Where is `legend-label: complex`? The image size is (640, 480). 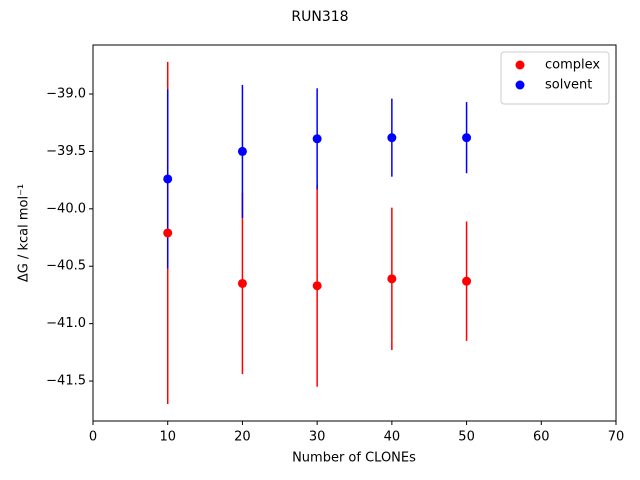
legend-label: complex is located at coordinates (572, 65).